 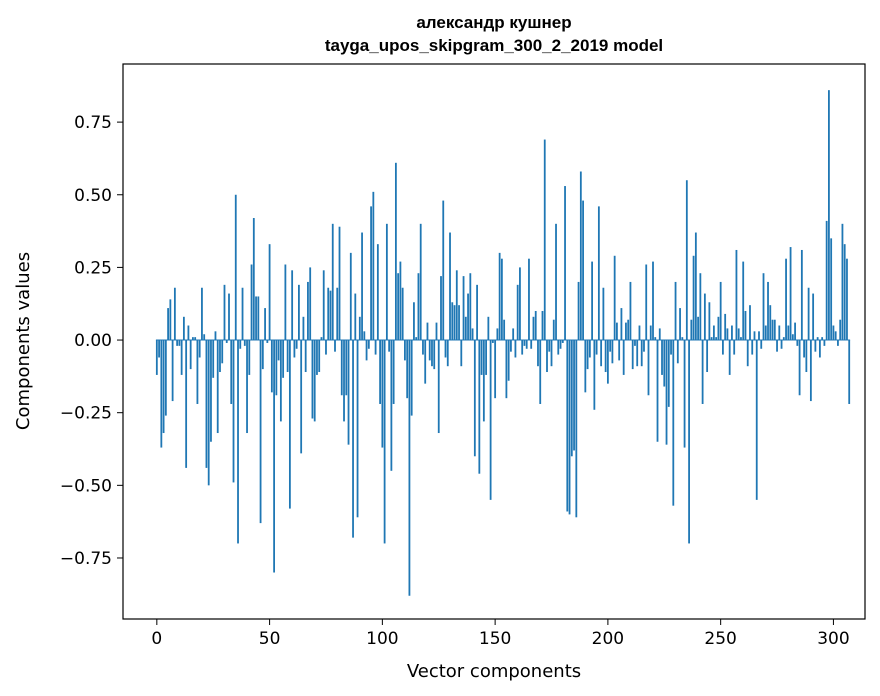 What do you see at coordinates (93, 123) in the screenshot?
I see `y-tick-label: 0.75` at bounding box center [93, 123].